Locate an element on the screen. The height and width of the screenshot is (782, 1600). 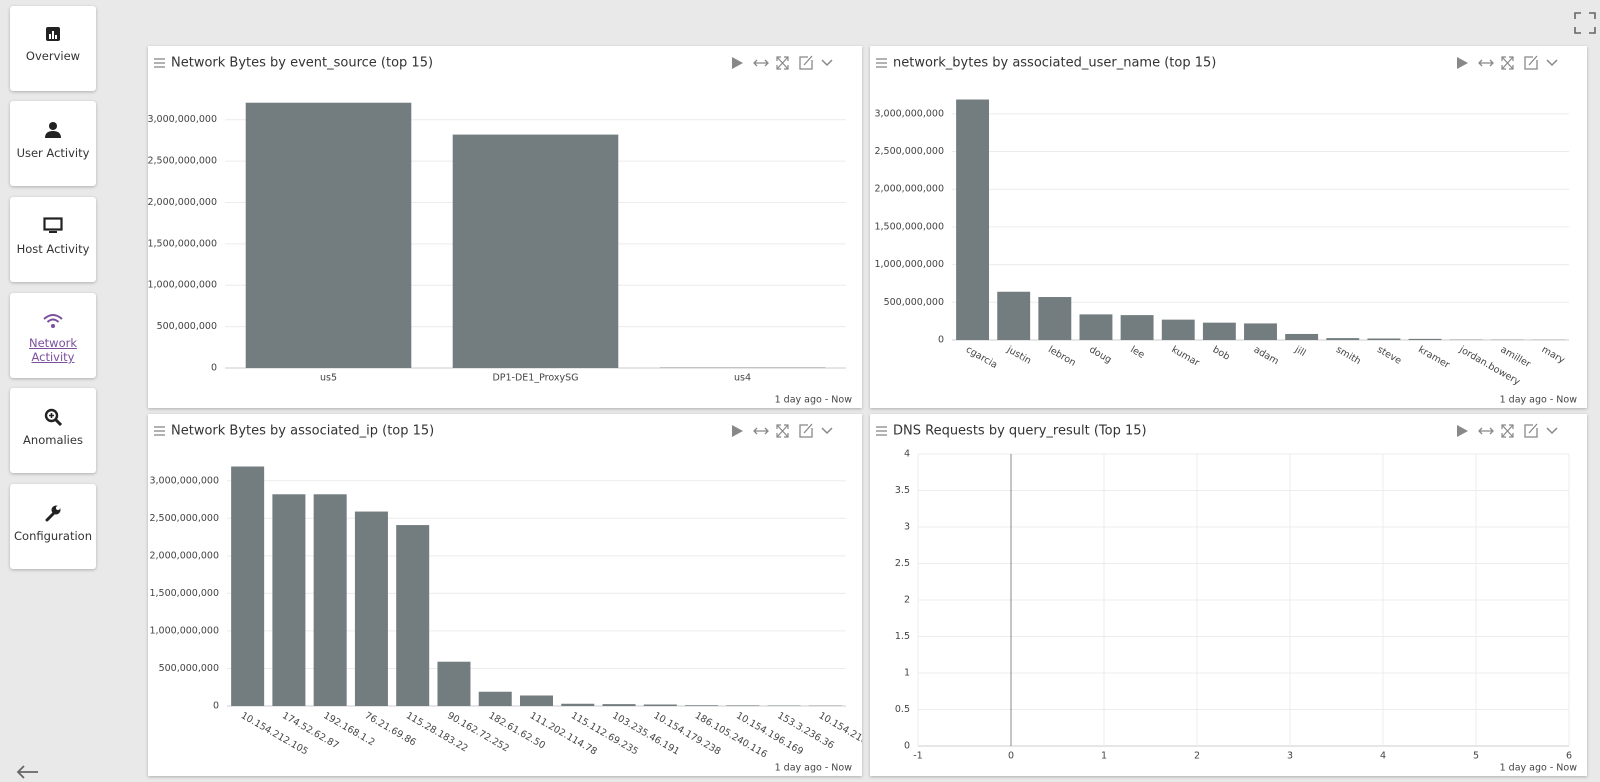
nav-host: Host Activity is located at coordinates (53, 239).